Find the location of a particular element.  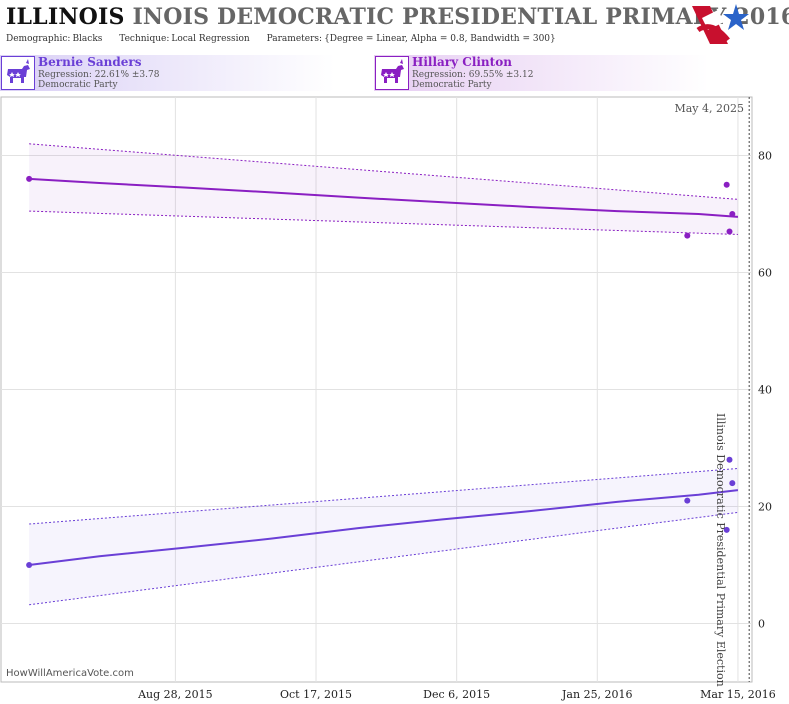

candidate-regression: Regression: 22.61% ±3.78 is located at coordinates (99, 75).